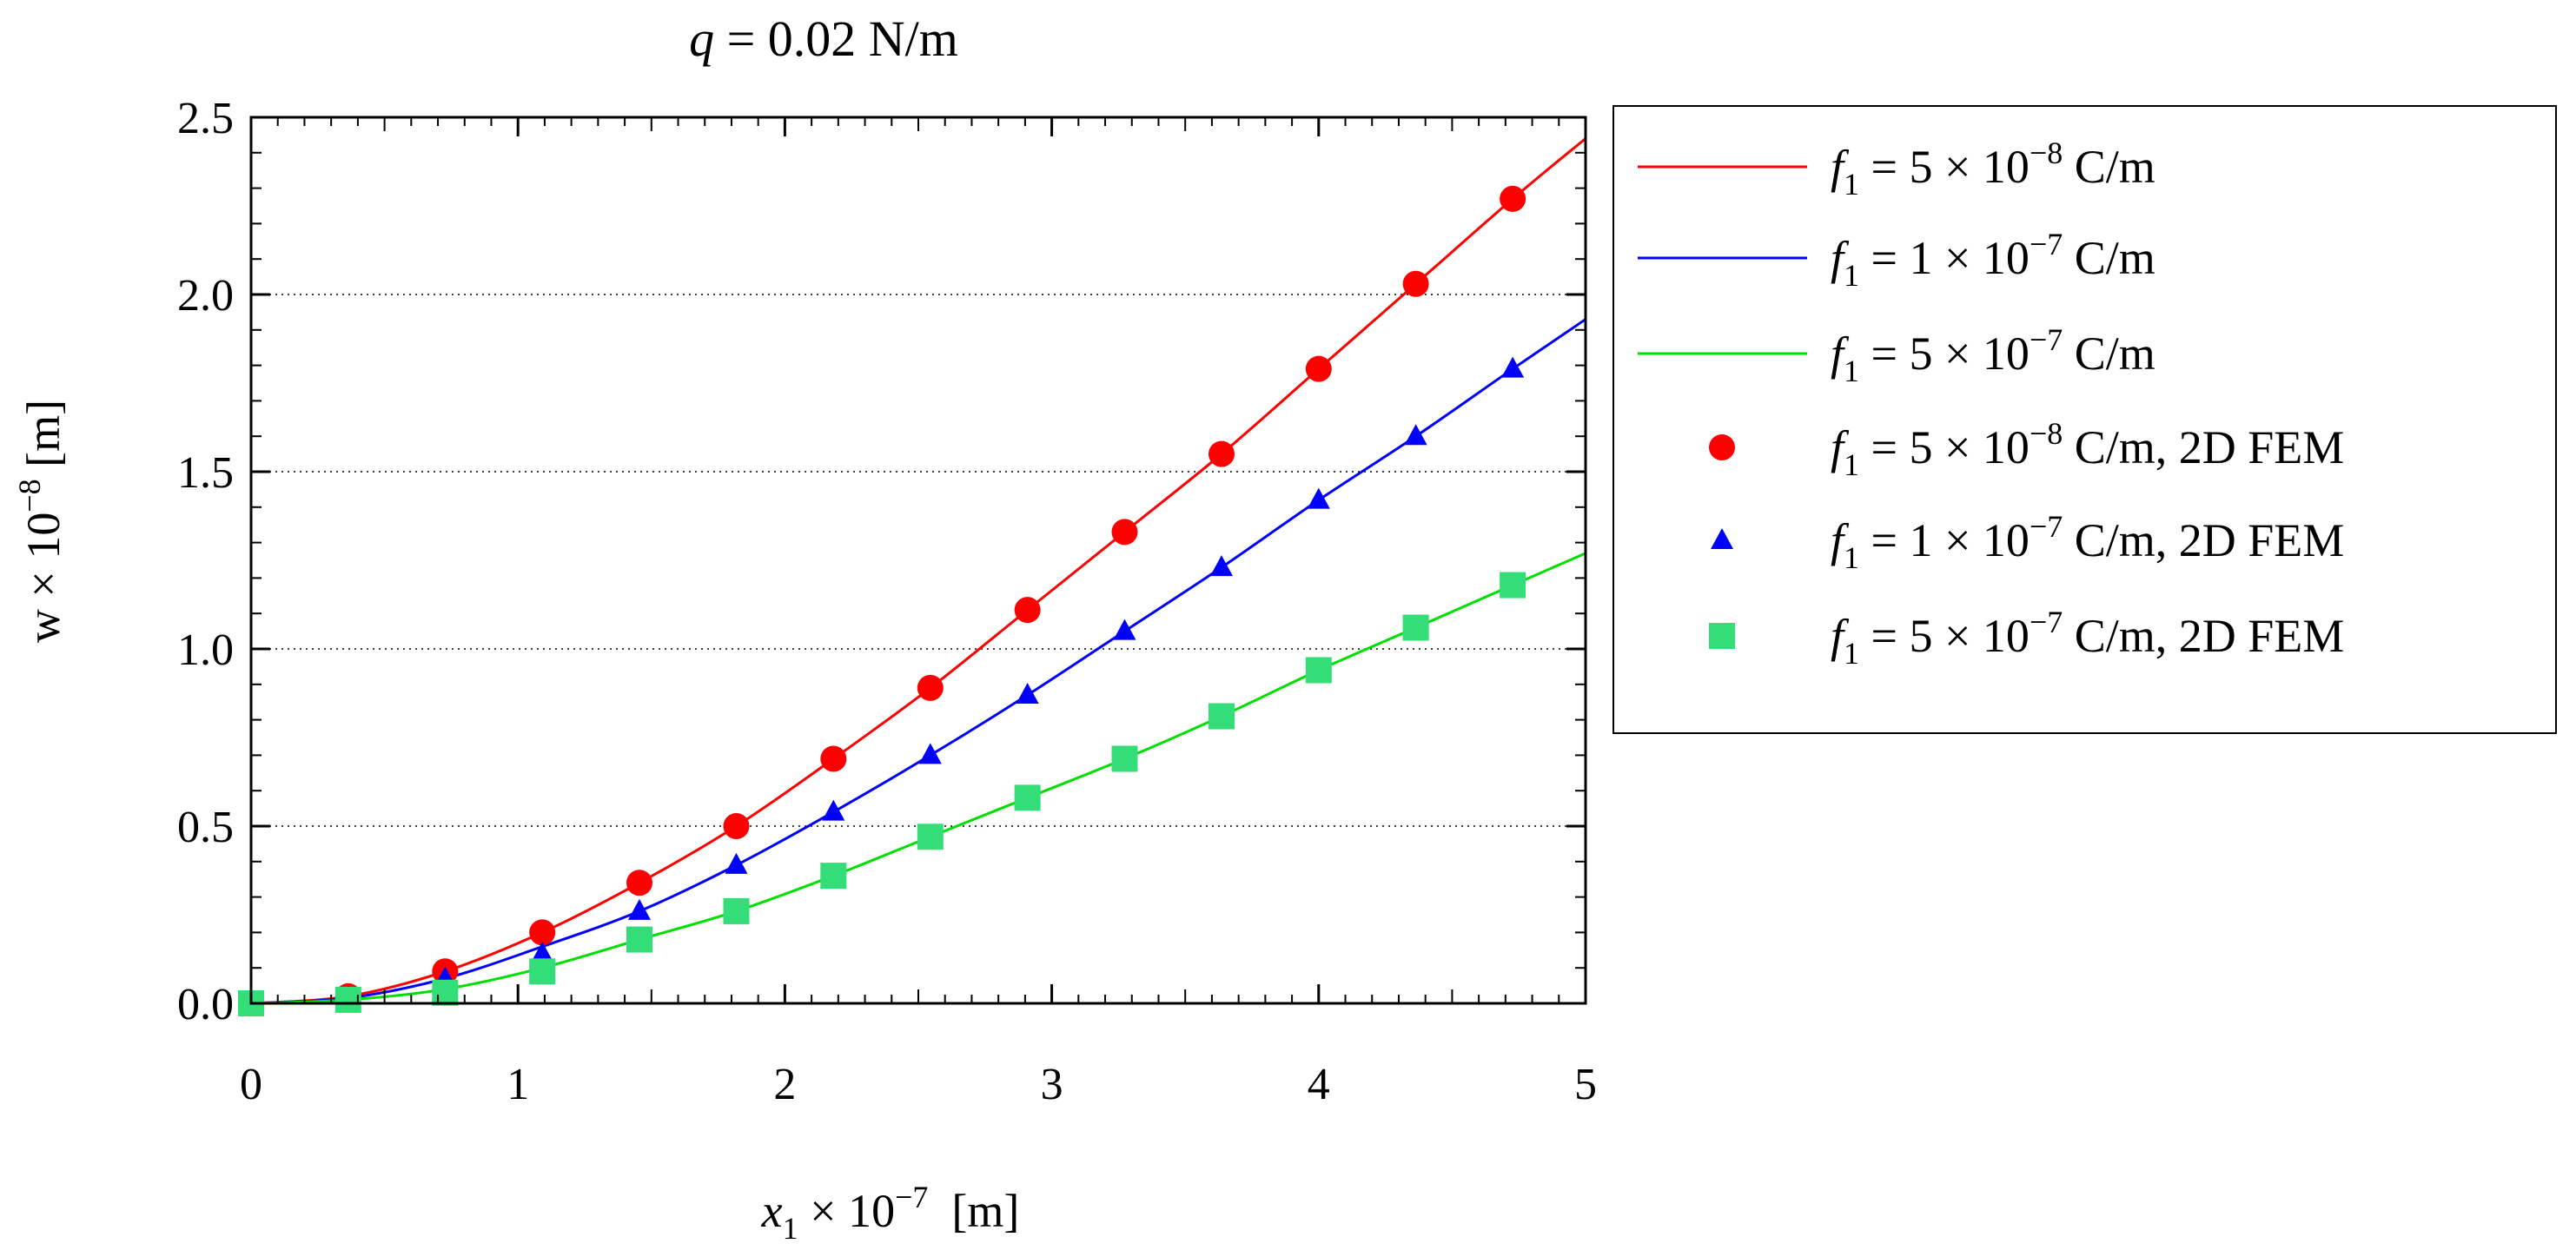 The image size is (2576, 1257). I want to click on x-tick-label: 0, so click(251, 1084).